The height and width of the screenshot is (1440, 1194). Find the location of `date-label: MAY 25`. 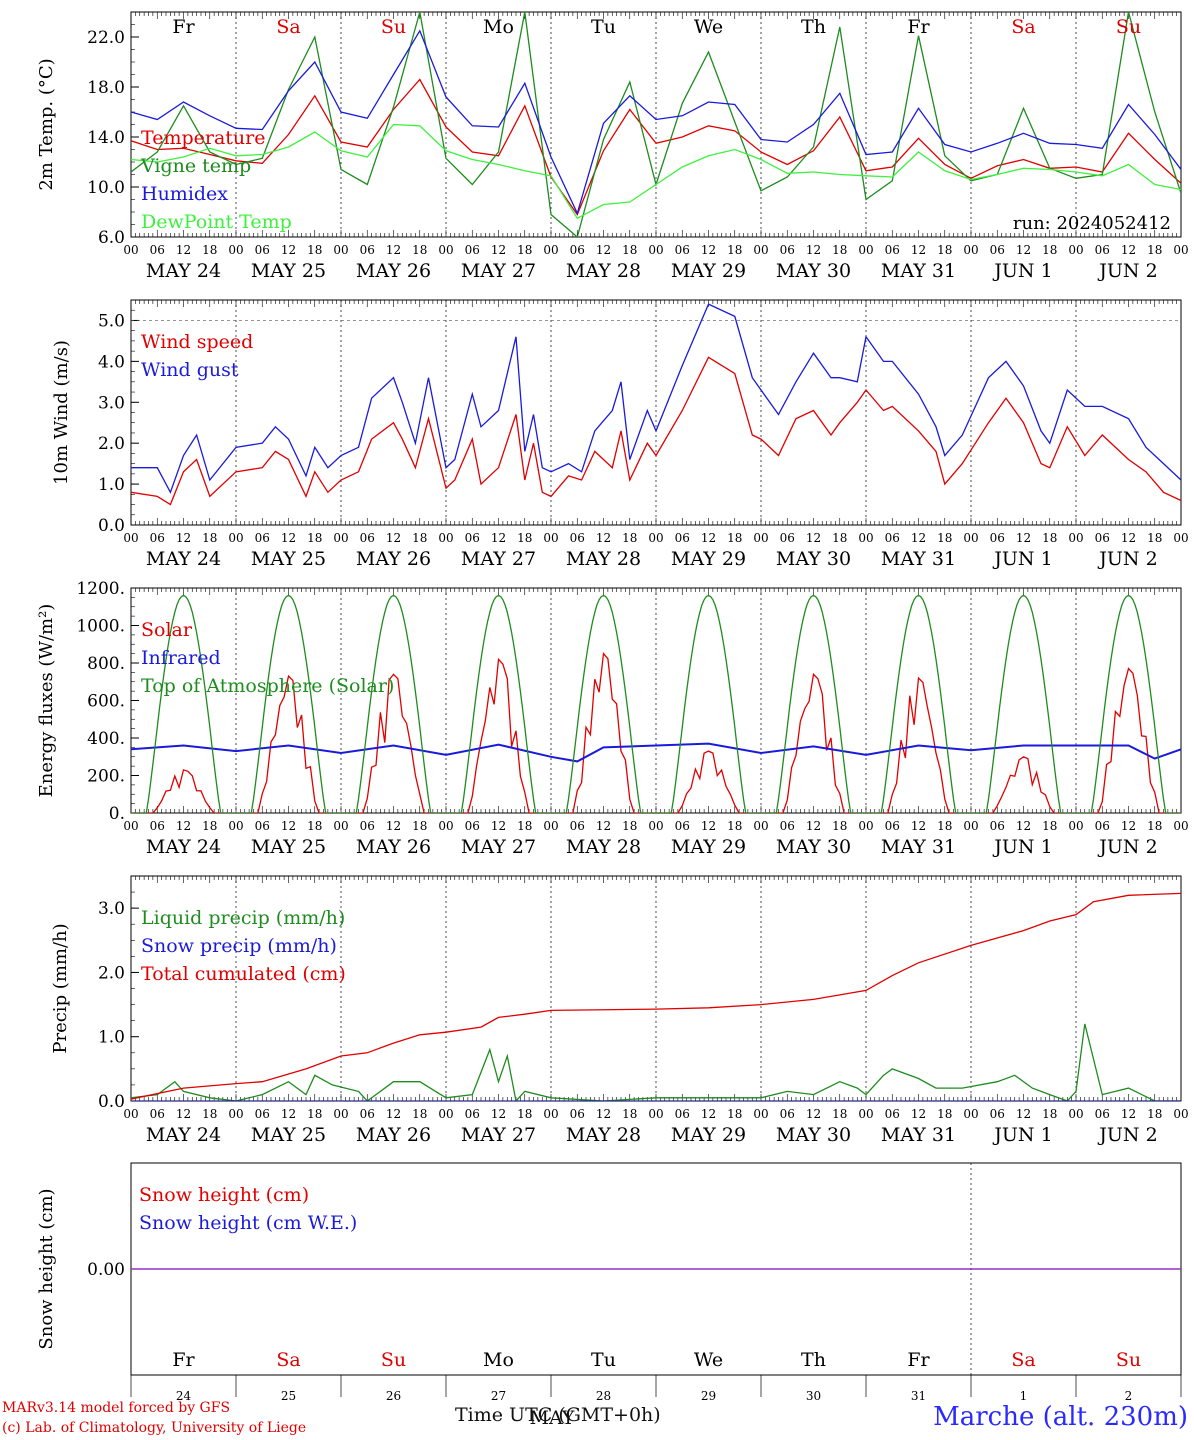

date-label: MAY 25 is located at coordinates (288, 1135).